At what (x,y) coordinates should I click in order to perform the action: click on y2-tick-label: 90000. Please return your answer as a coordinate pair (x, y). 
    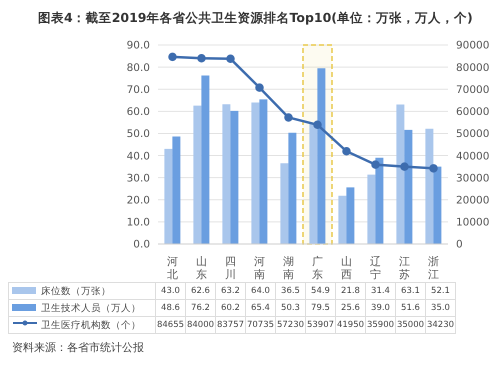
    Looking at the image, I should click on (473, 46).